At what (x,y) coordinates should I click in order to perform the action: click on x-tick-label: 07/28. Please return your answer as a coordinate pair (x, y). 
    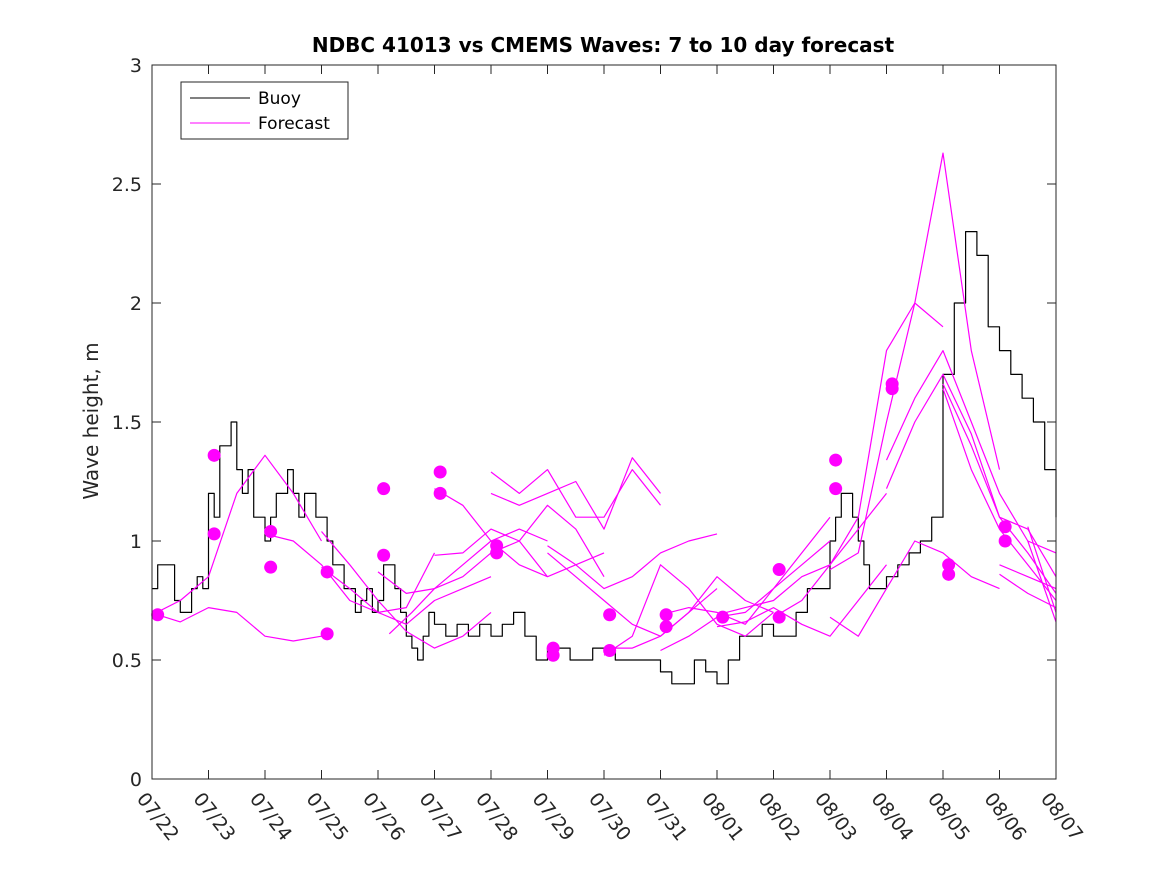
    Looking at the image, I should click on (496, 817).